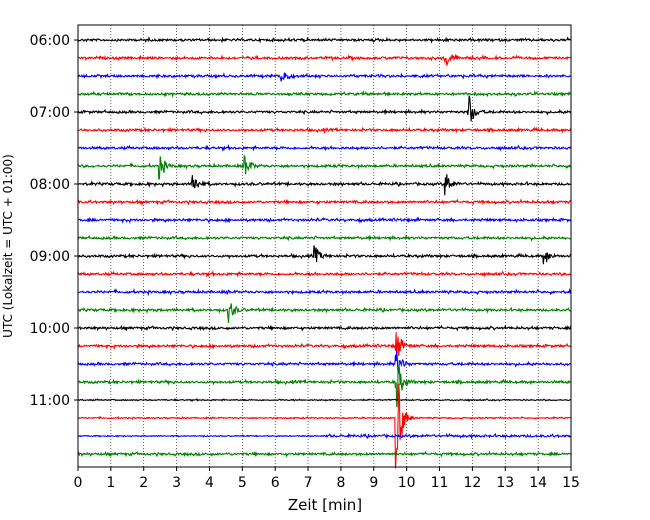  Describe the element at coordinates (472, 483) in the screenshot. I see `x-tick-label: 12` at that location.